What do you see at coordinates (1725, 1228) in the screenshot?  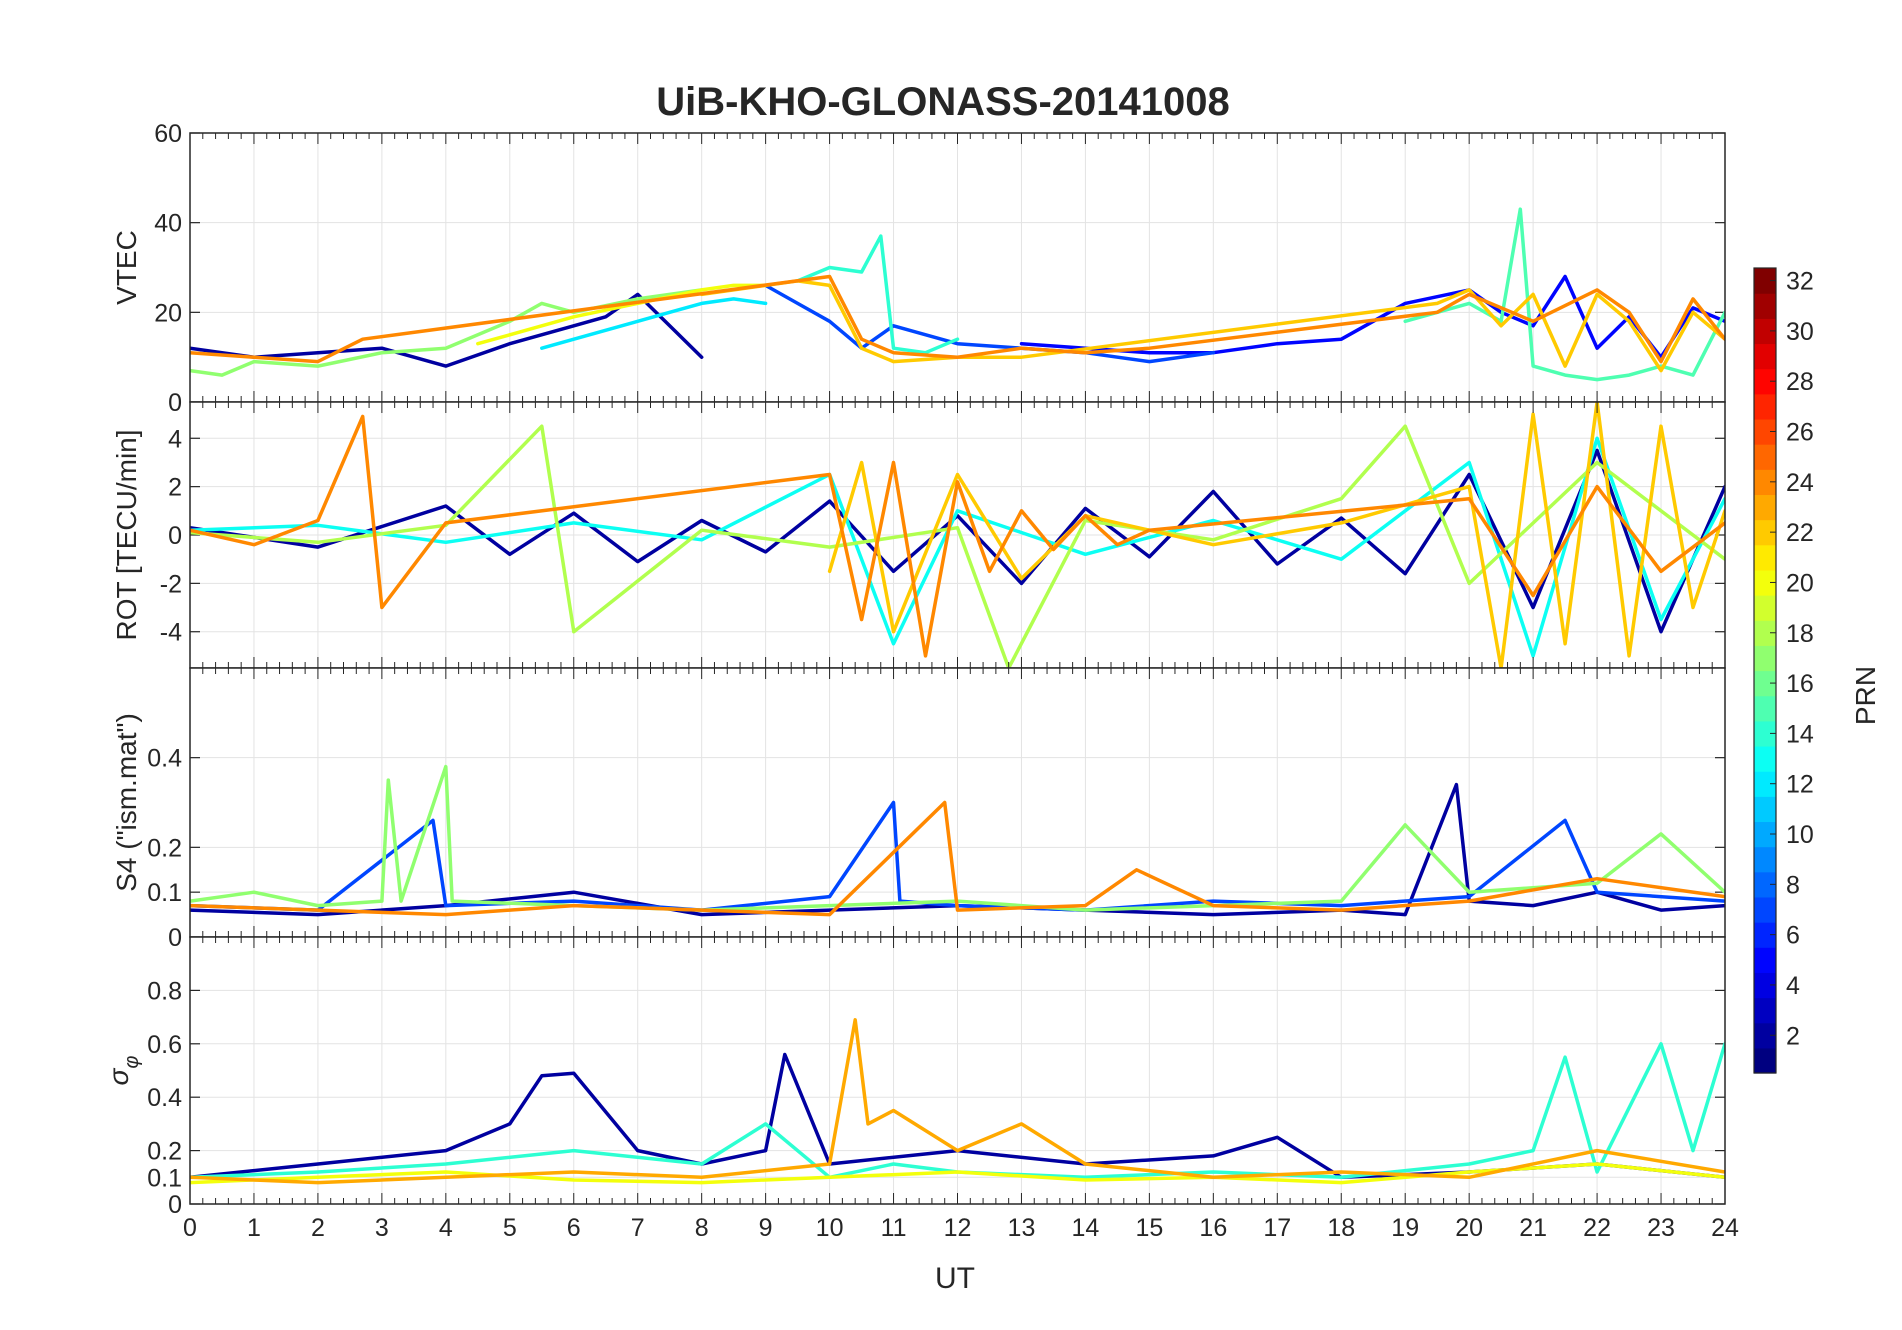 I see `x-tick-label: 24` at bounding box center [1725, 1228].